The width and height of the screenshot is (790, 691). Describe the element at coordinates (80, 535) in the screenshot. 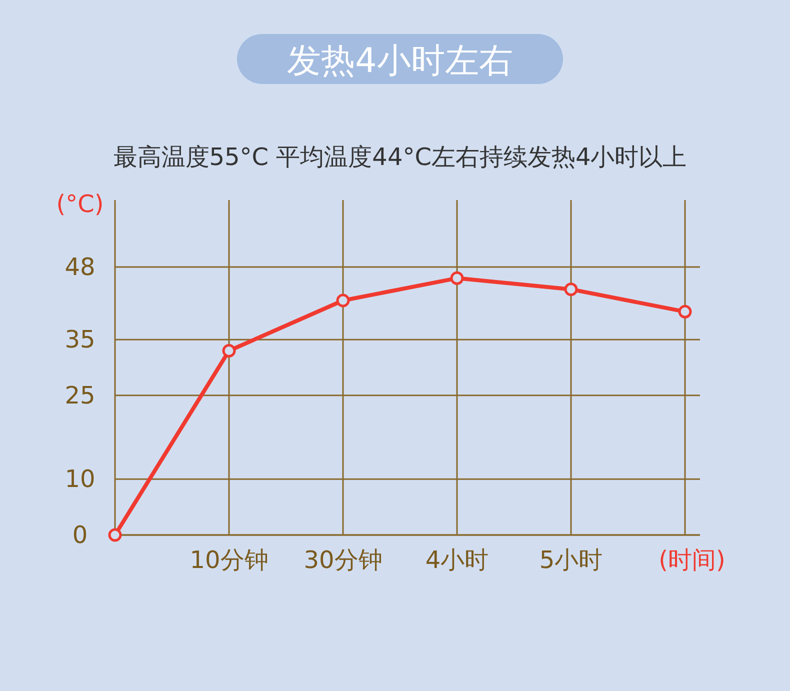

I see `y-tick-label: 0` at that location.